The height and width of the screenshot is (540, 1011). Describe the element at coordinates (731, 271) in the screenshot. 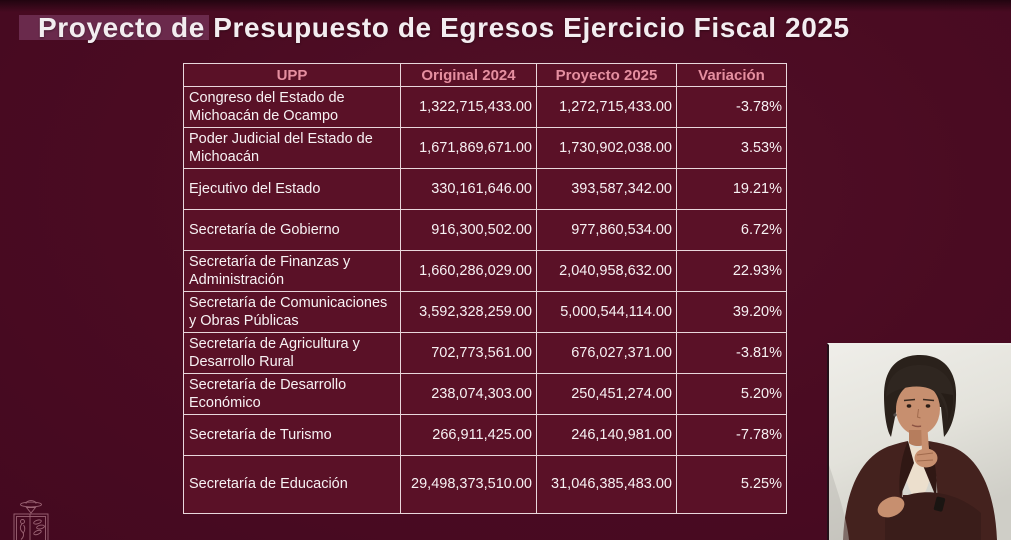

I see `cell-variacion: 22.93%` at that location.